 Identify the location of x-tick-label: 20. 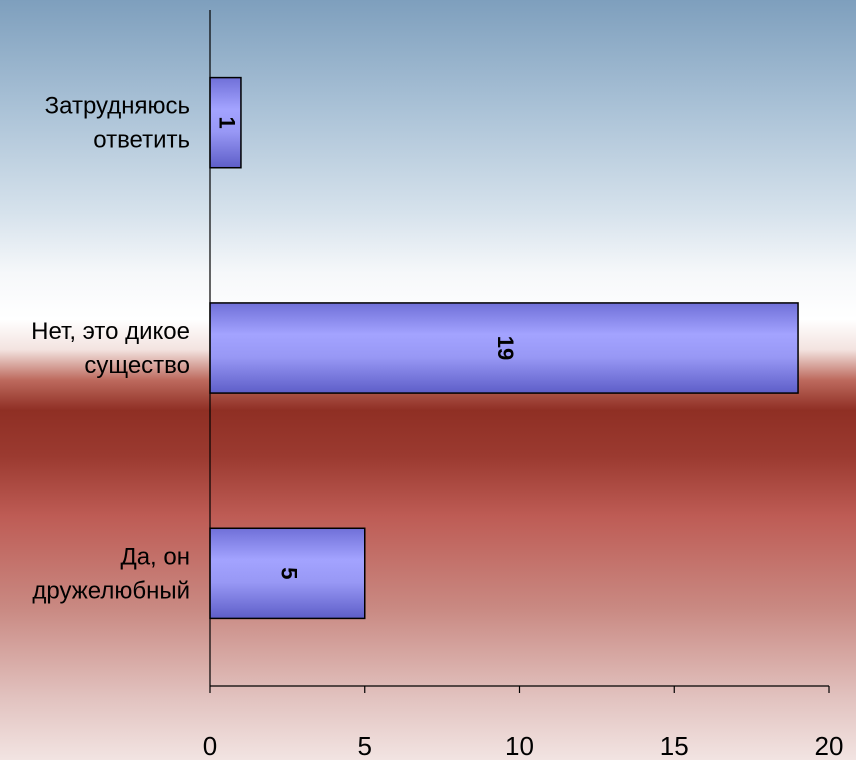
(829, 745).